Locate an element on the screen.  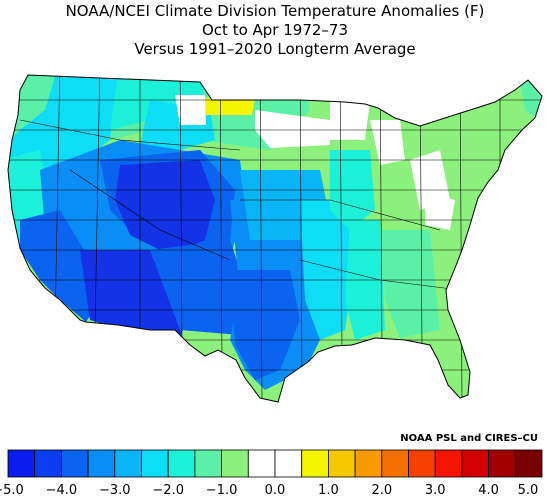
region-texas is located at coordinates (265, 325).